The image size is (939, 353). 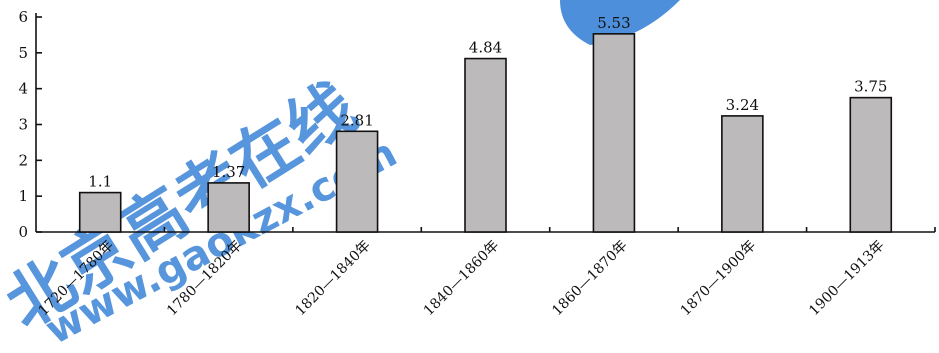 What do you see at coordinates (356, 120) in the screenshot?
I see `bar-value-label: 2.81` at bounding box center [356, 120].